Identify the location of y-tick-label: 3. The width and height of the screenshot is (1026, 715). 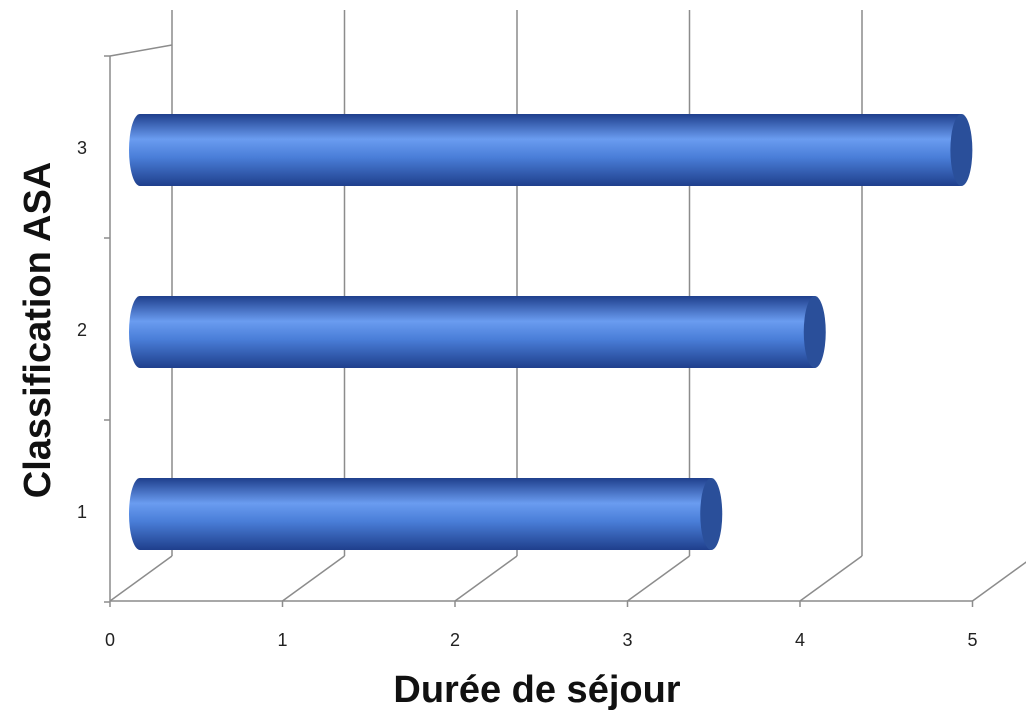
(82, 148).